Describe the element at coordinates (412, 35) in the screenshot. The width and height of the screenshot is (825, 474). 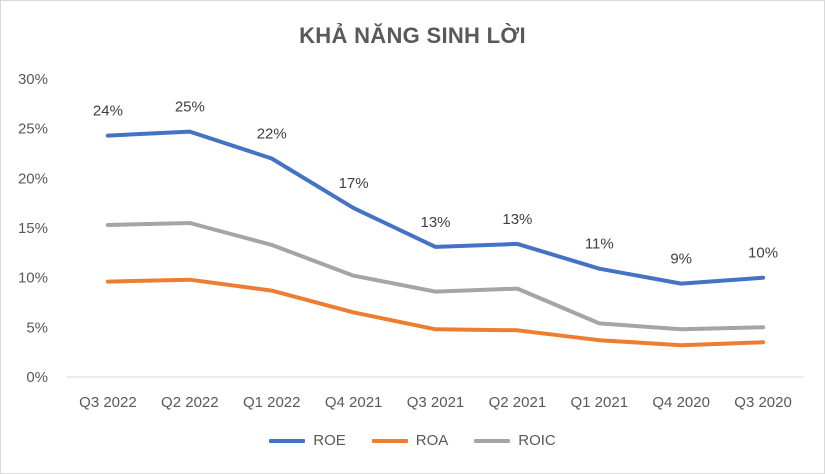
I see `chart-title: KHẢ NĂNG SINH LỜI` at that location.